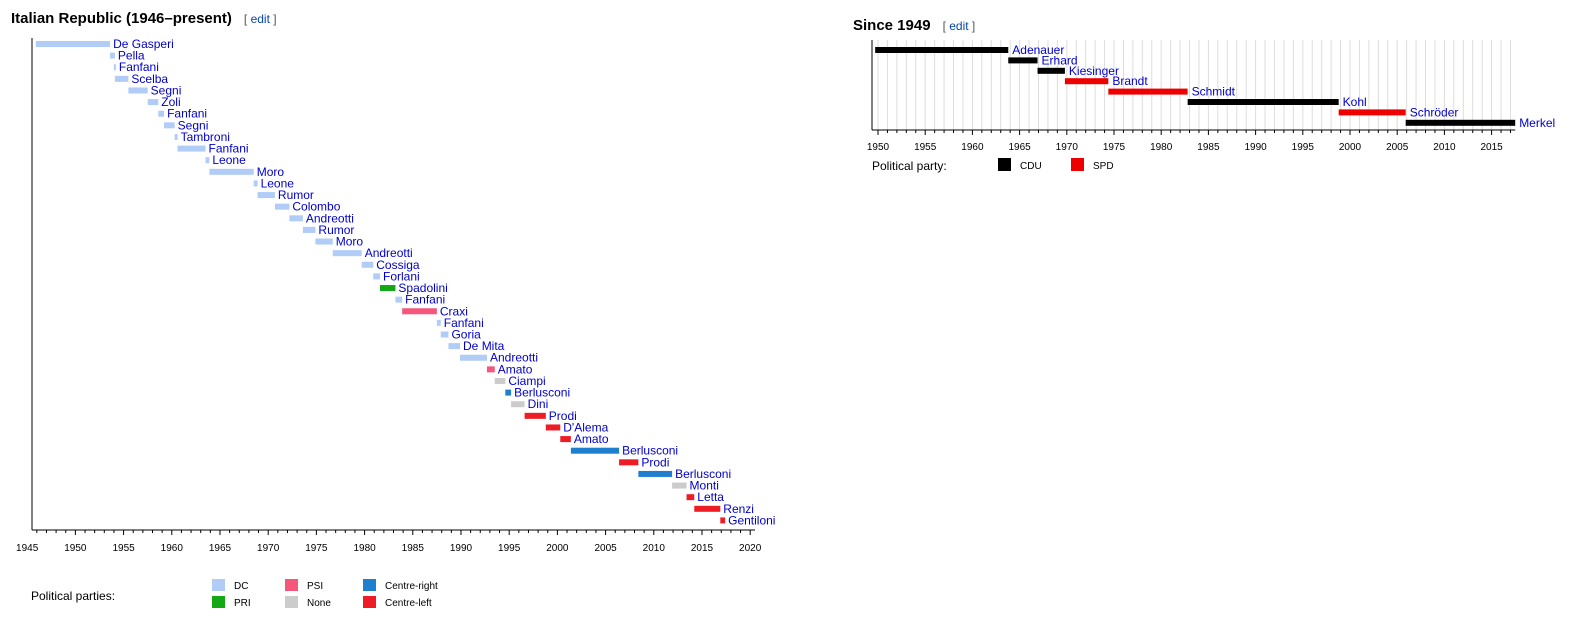 The width and height of the screenshot is (1576, 625). I want to click on germany-tick-label: 1990, so click(1255, 147).